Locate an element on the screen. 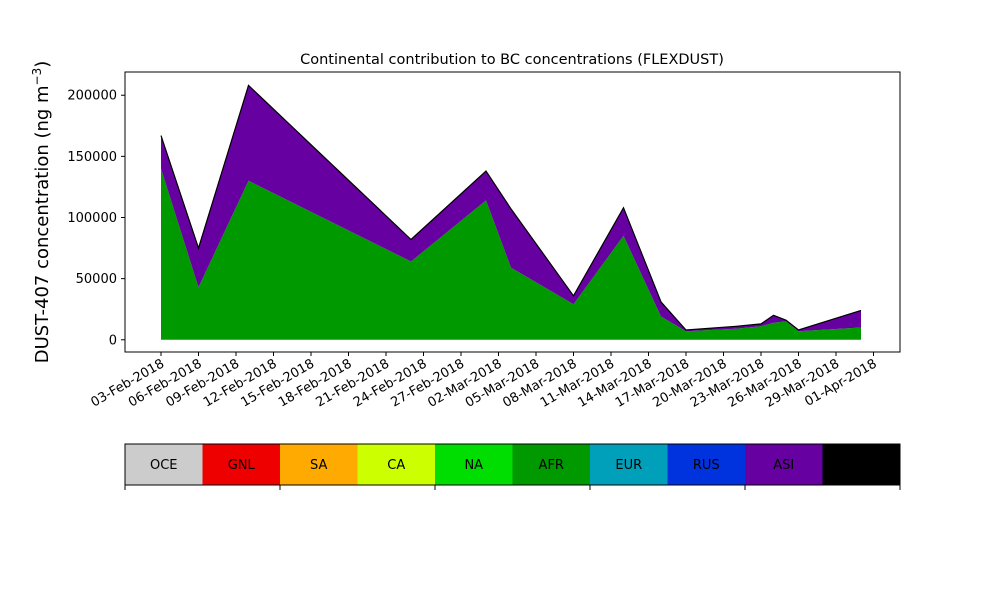 The image size is (1000, 604). y-tick-label: 100000 is located at coordinates (92, 218).